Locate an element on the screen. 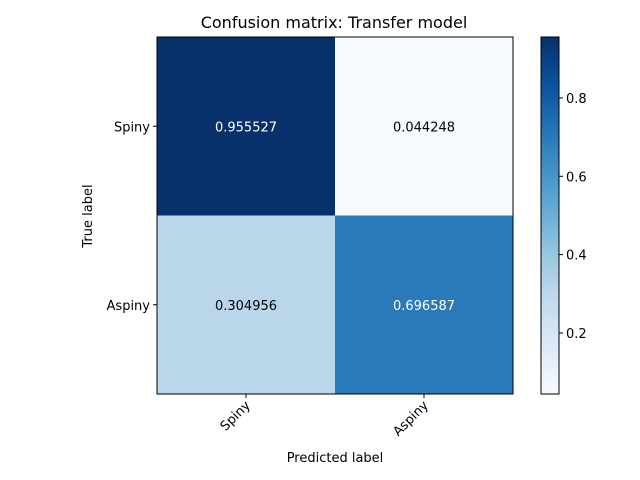 This screenshot has width=640, height=480. matrix-cell-r1-c1 is located at coordinates (424, 304).